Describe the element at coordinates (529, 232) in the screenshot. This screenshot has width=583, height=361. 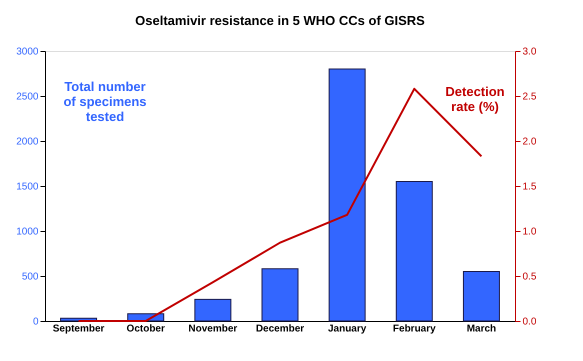
I see `y2-tick-label: 1.0` at that location.